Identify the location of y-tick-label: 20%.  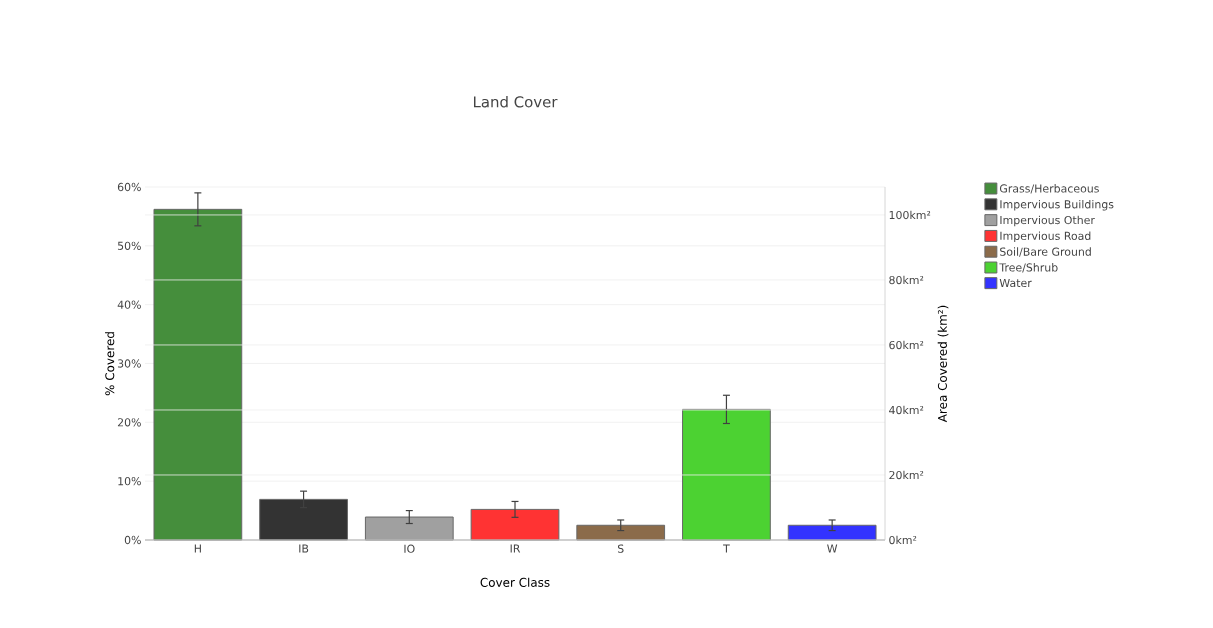
(129, 422).